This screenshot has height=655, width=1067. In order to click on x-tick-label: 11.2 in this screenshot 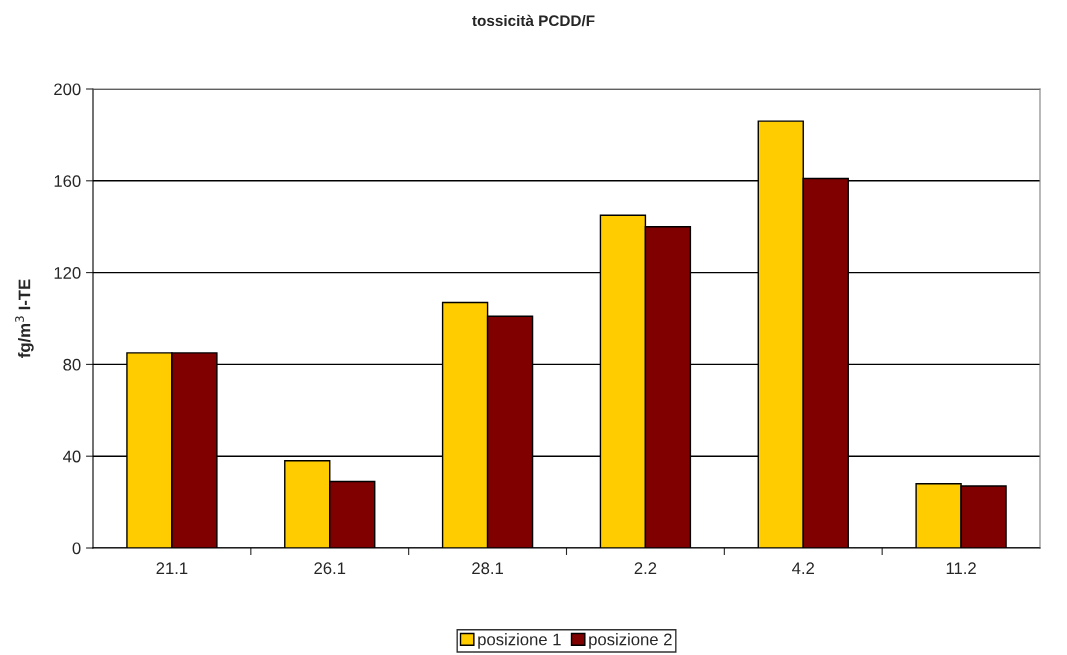, I will do `click(961, 568)`.